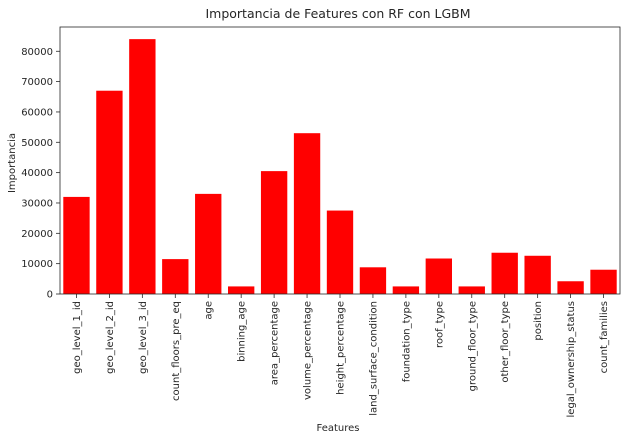  What do you see at coordinates (37, 52) in the screenshot?
I see `y-tick-label: 80000` at bounding box center [37, 52].